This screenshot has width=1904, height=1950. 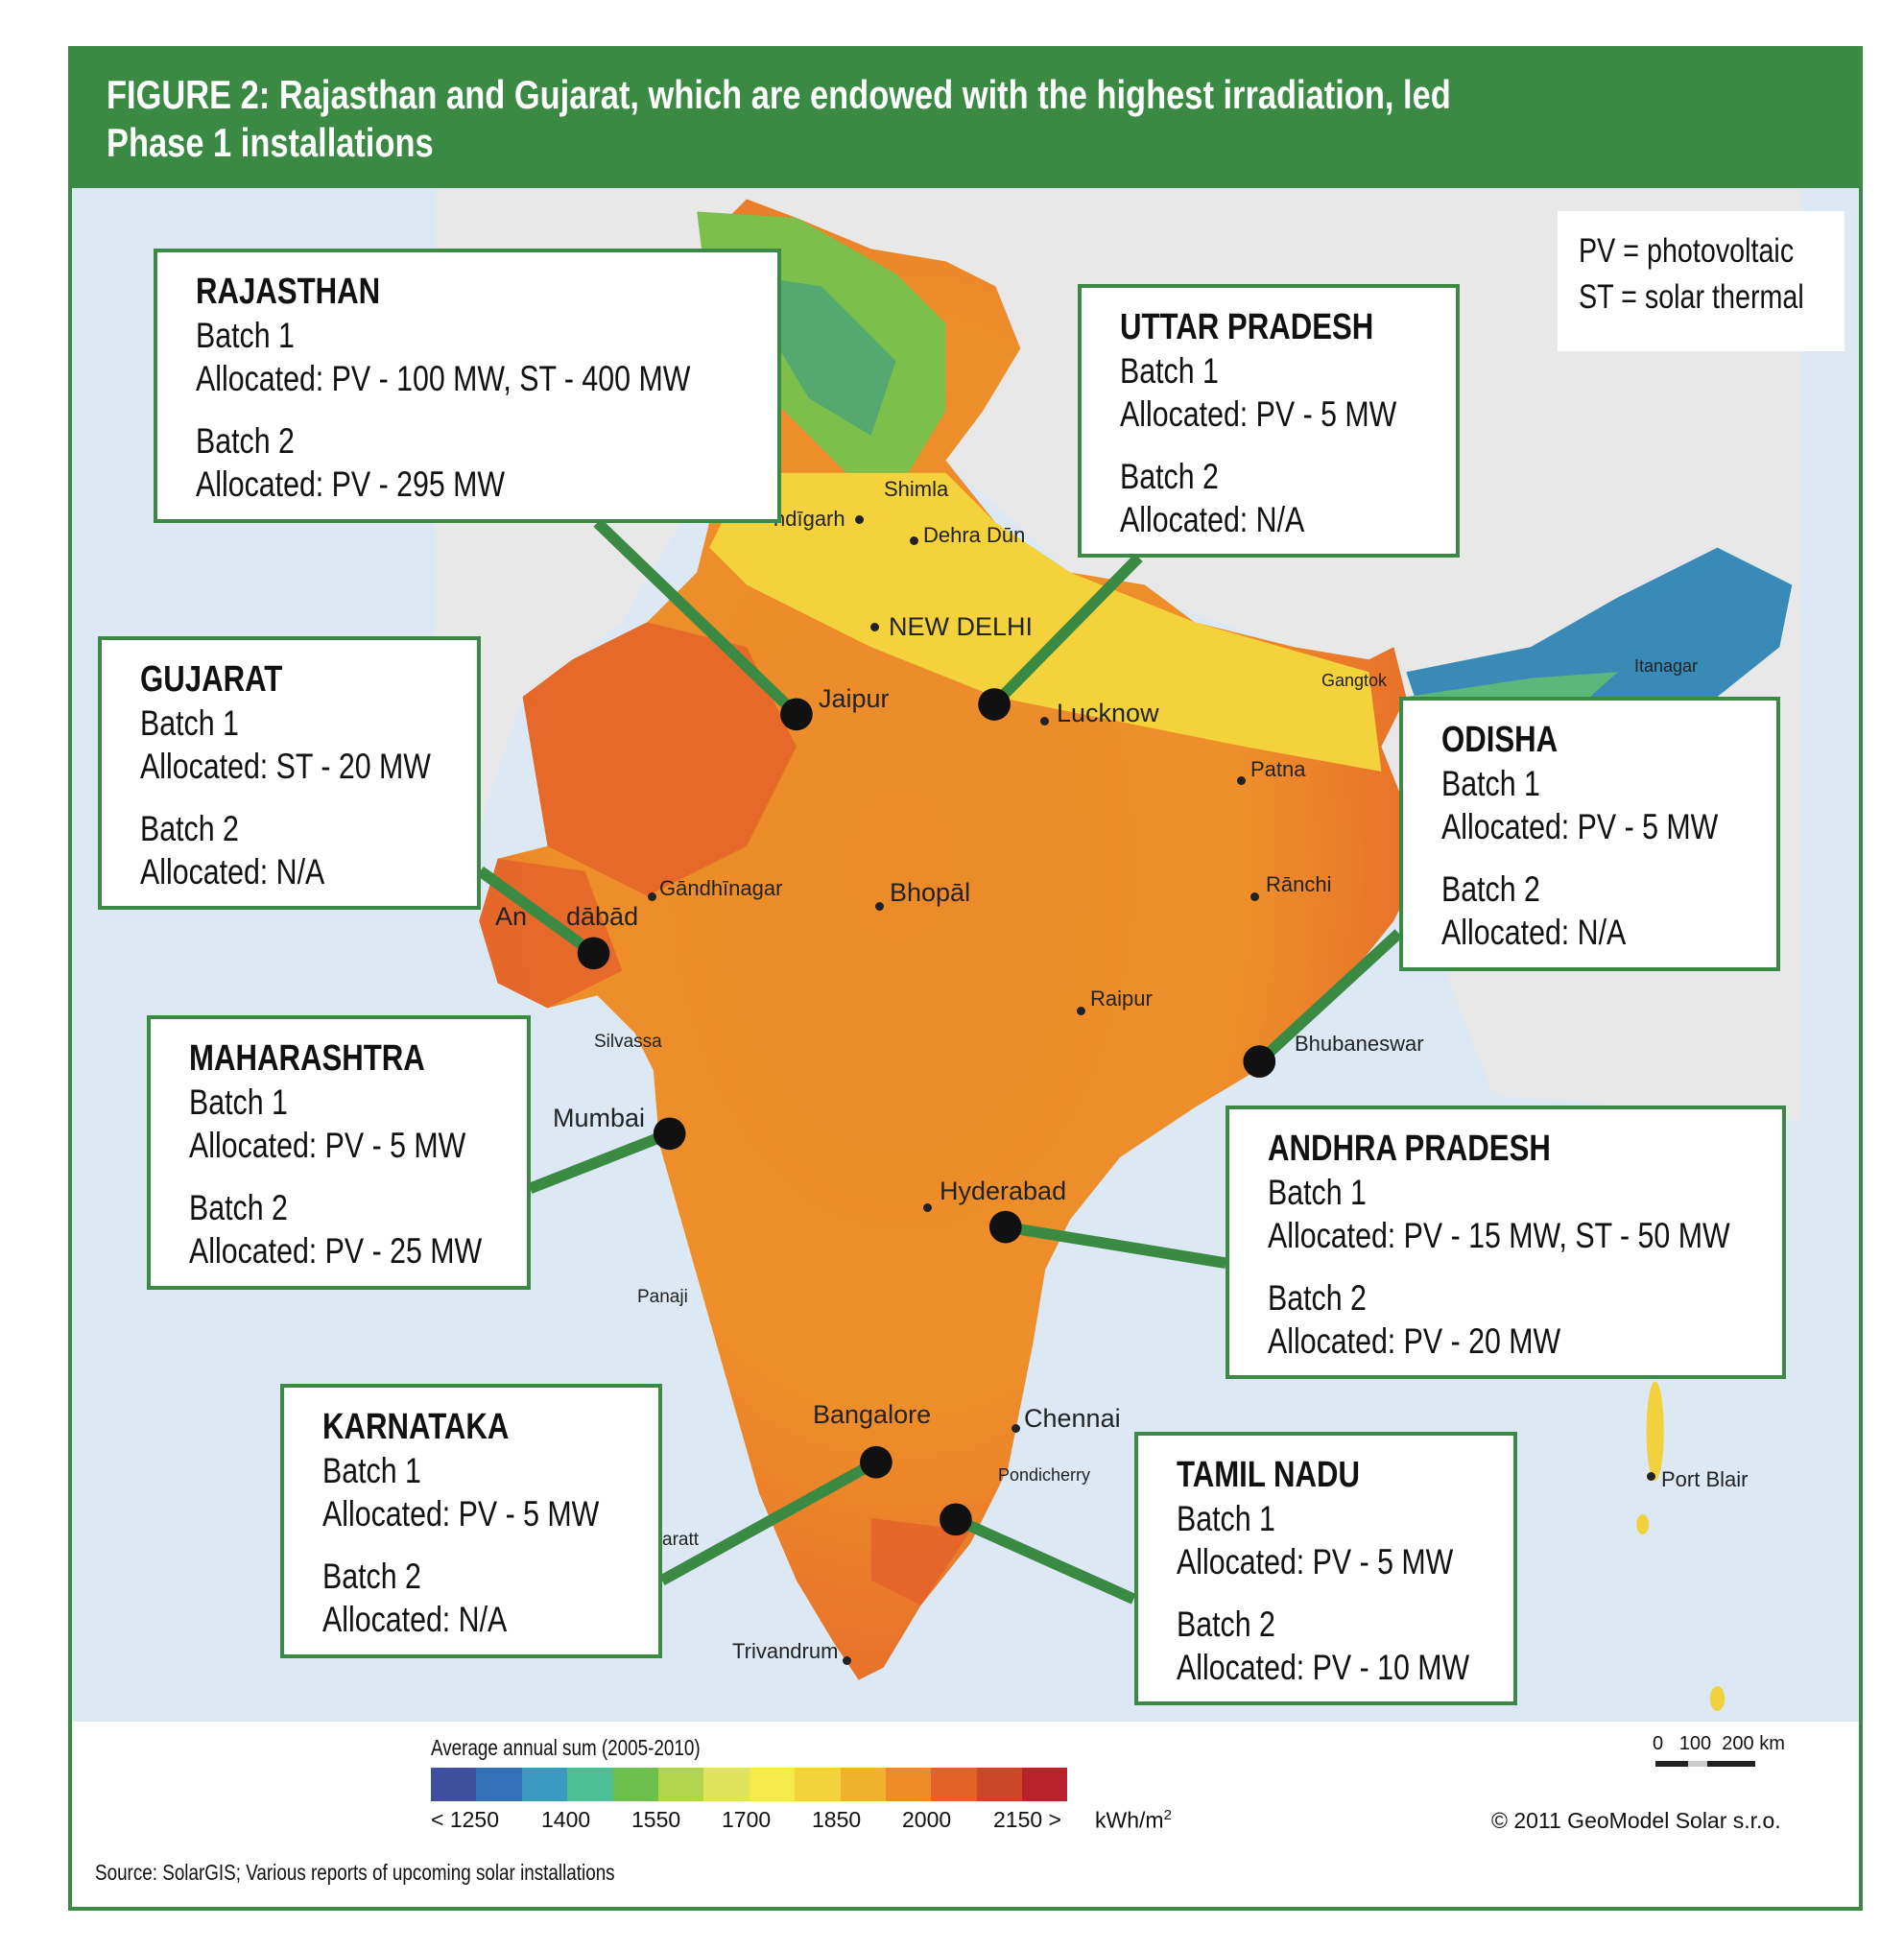 I want to click on state-name: UTTAR PRADESH, so click(x=1247, y=327).